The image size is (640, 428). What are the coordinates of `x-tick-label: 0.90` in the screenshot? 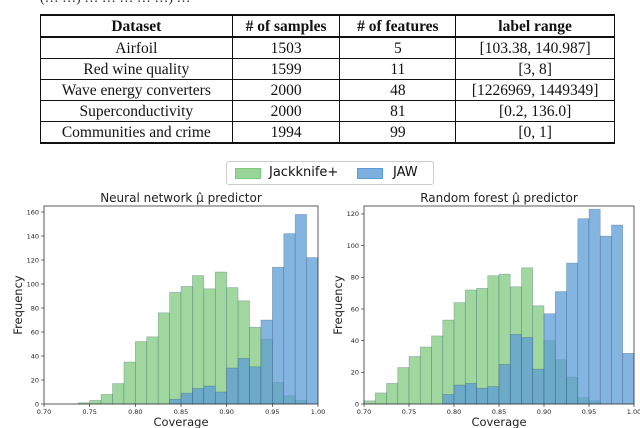 It's located at (544, 412).